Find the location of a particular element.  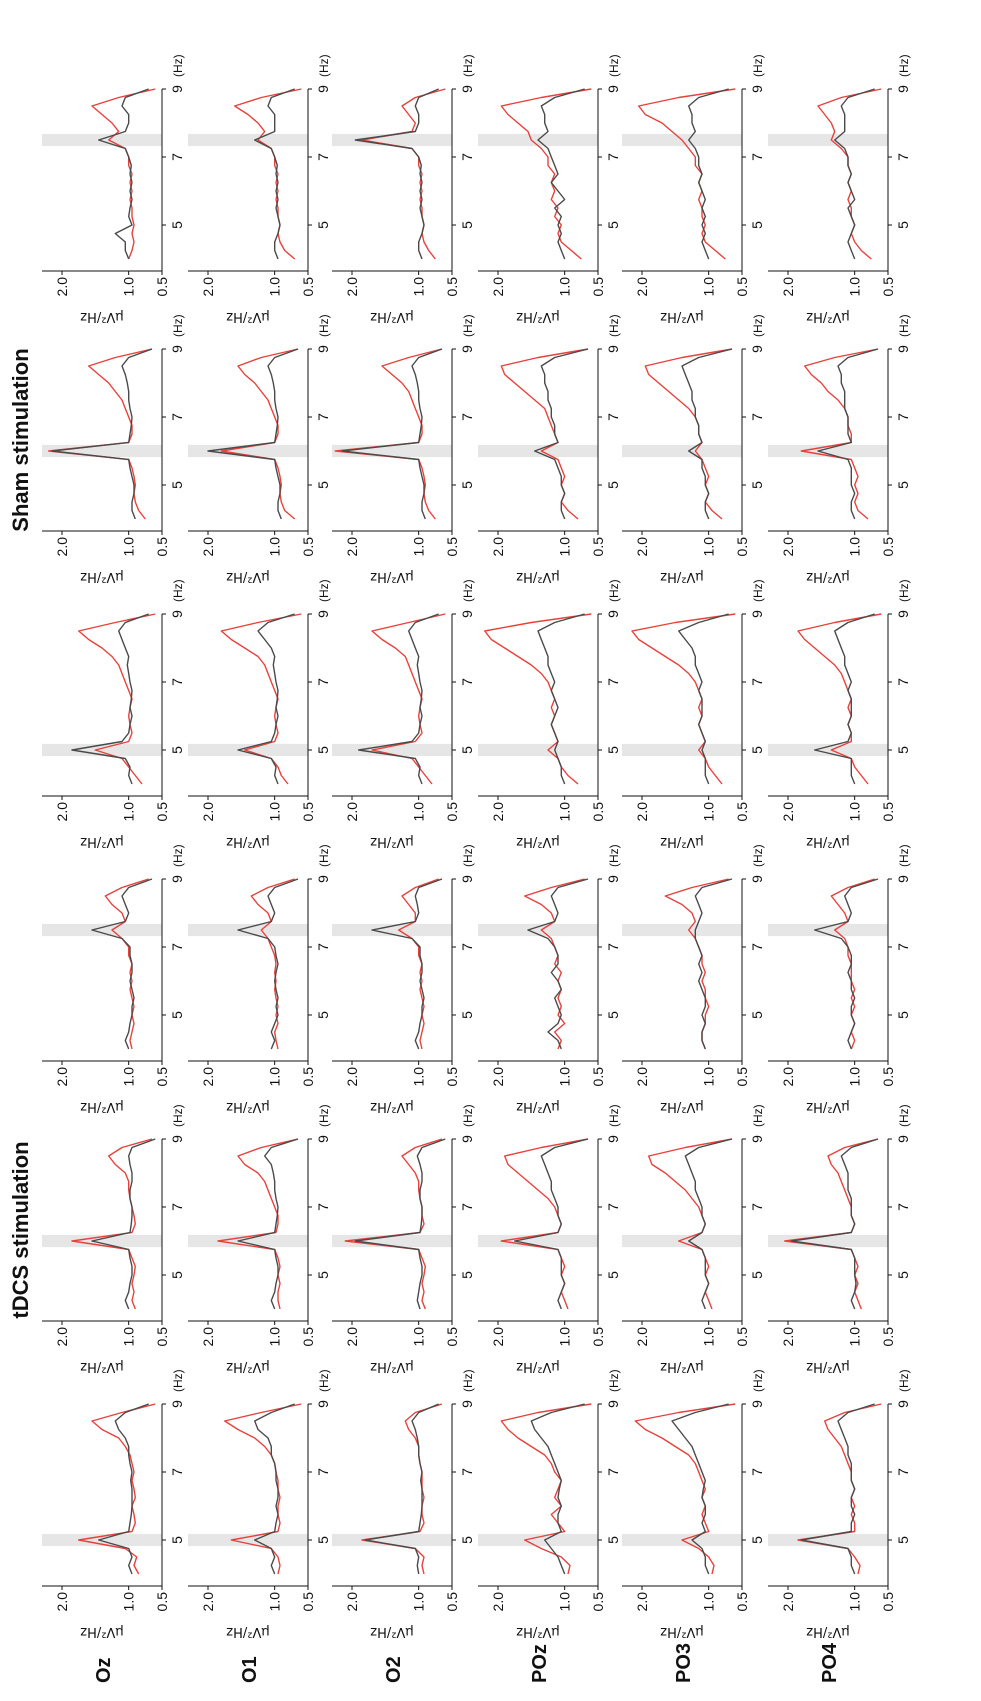

condition-title: tDCS stimulation is located at coordinates (20, 1229).